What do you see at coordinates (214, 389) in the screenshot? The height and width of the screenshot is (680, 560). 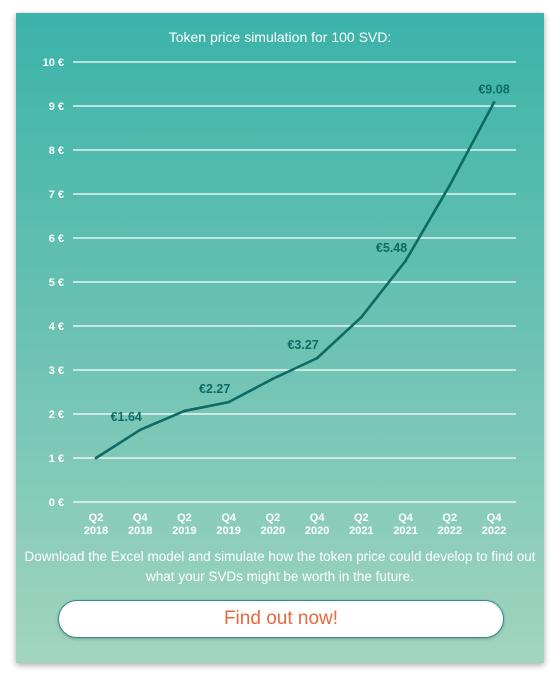 I see `data-label: €2.27` at bounding box center [214, 389].